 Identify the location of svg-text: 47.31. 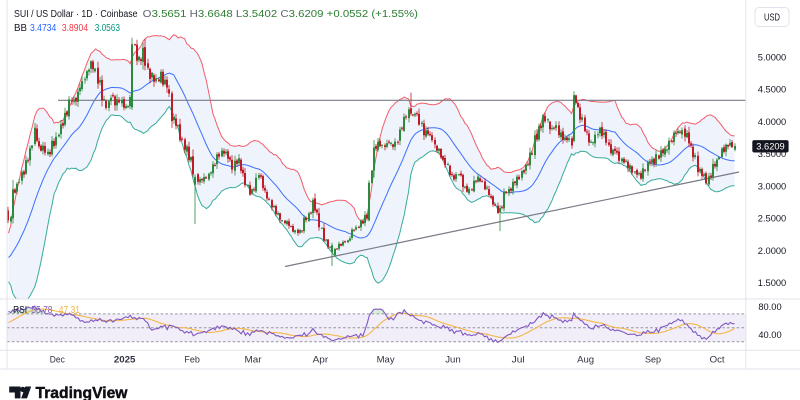
(69, 310).